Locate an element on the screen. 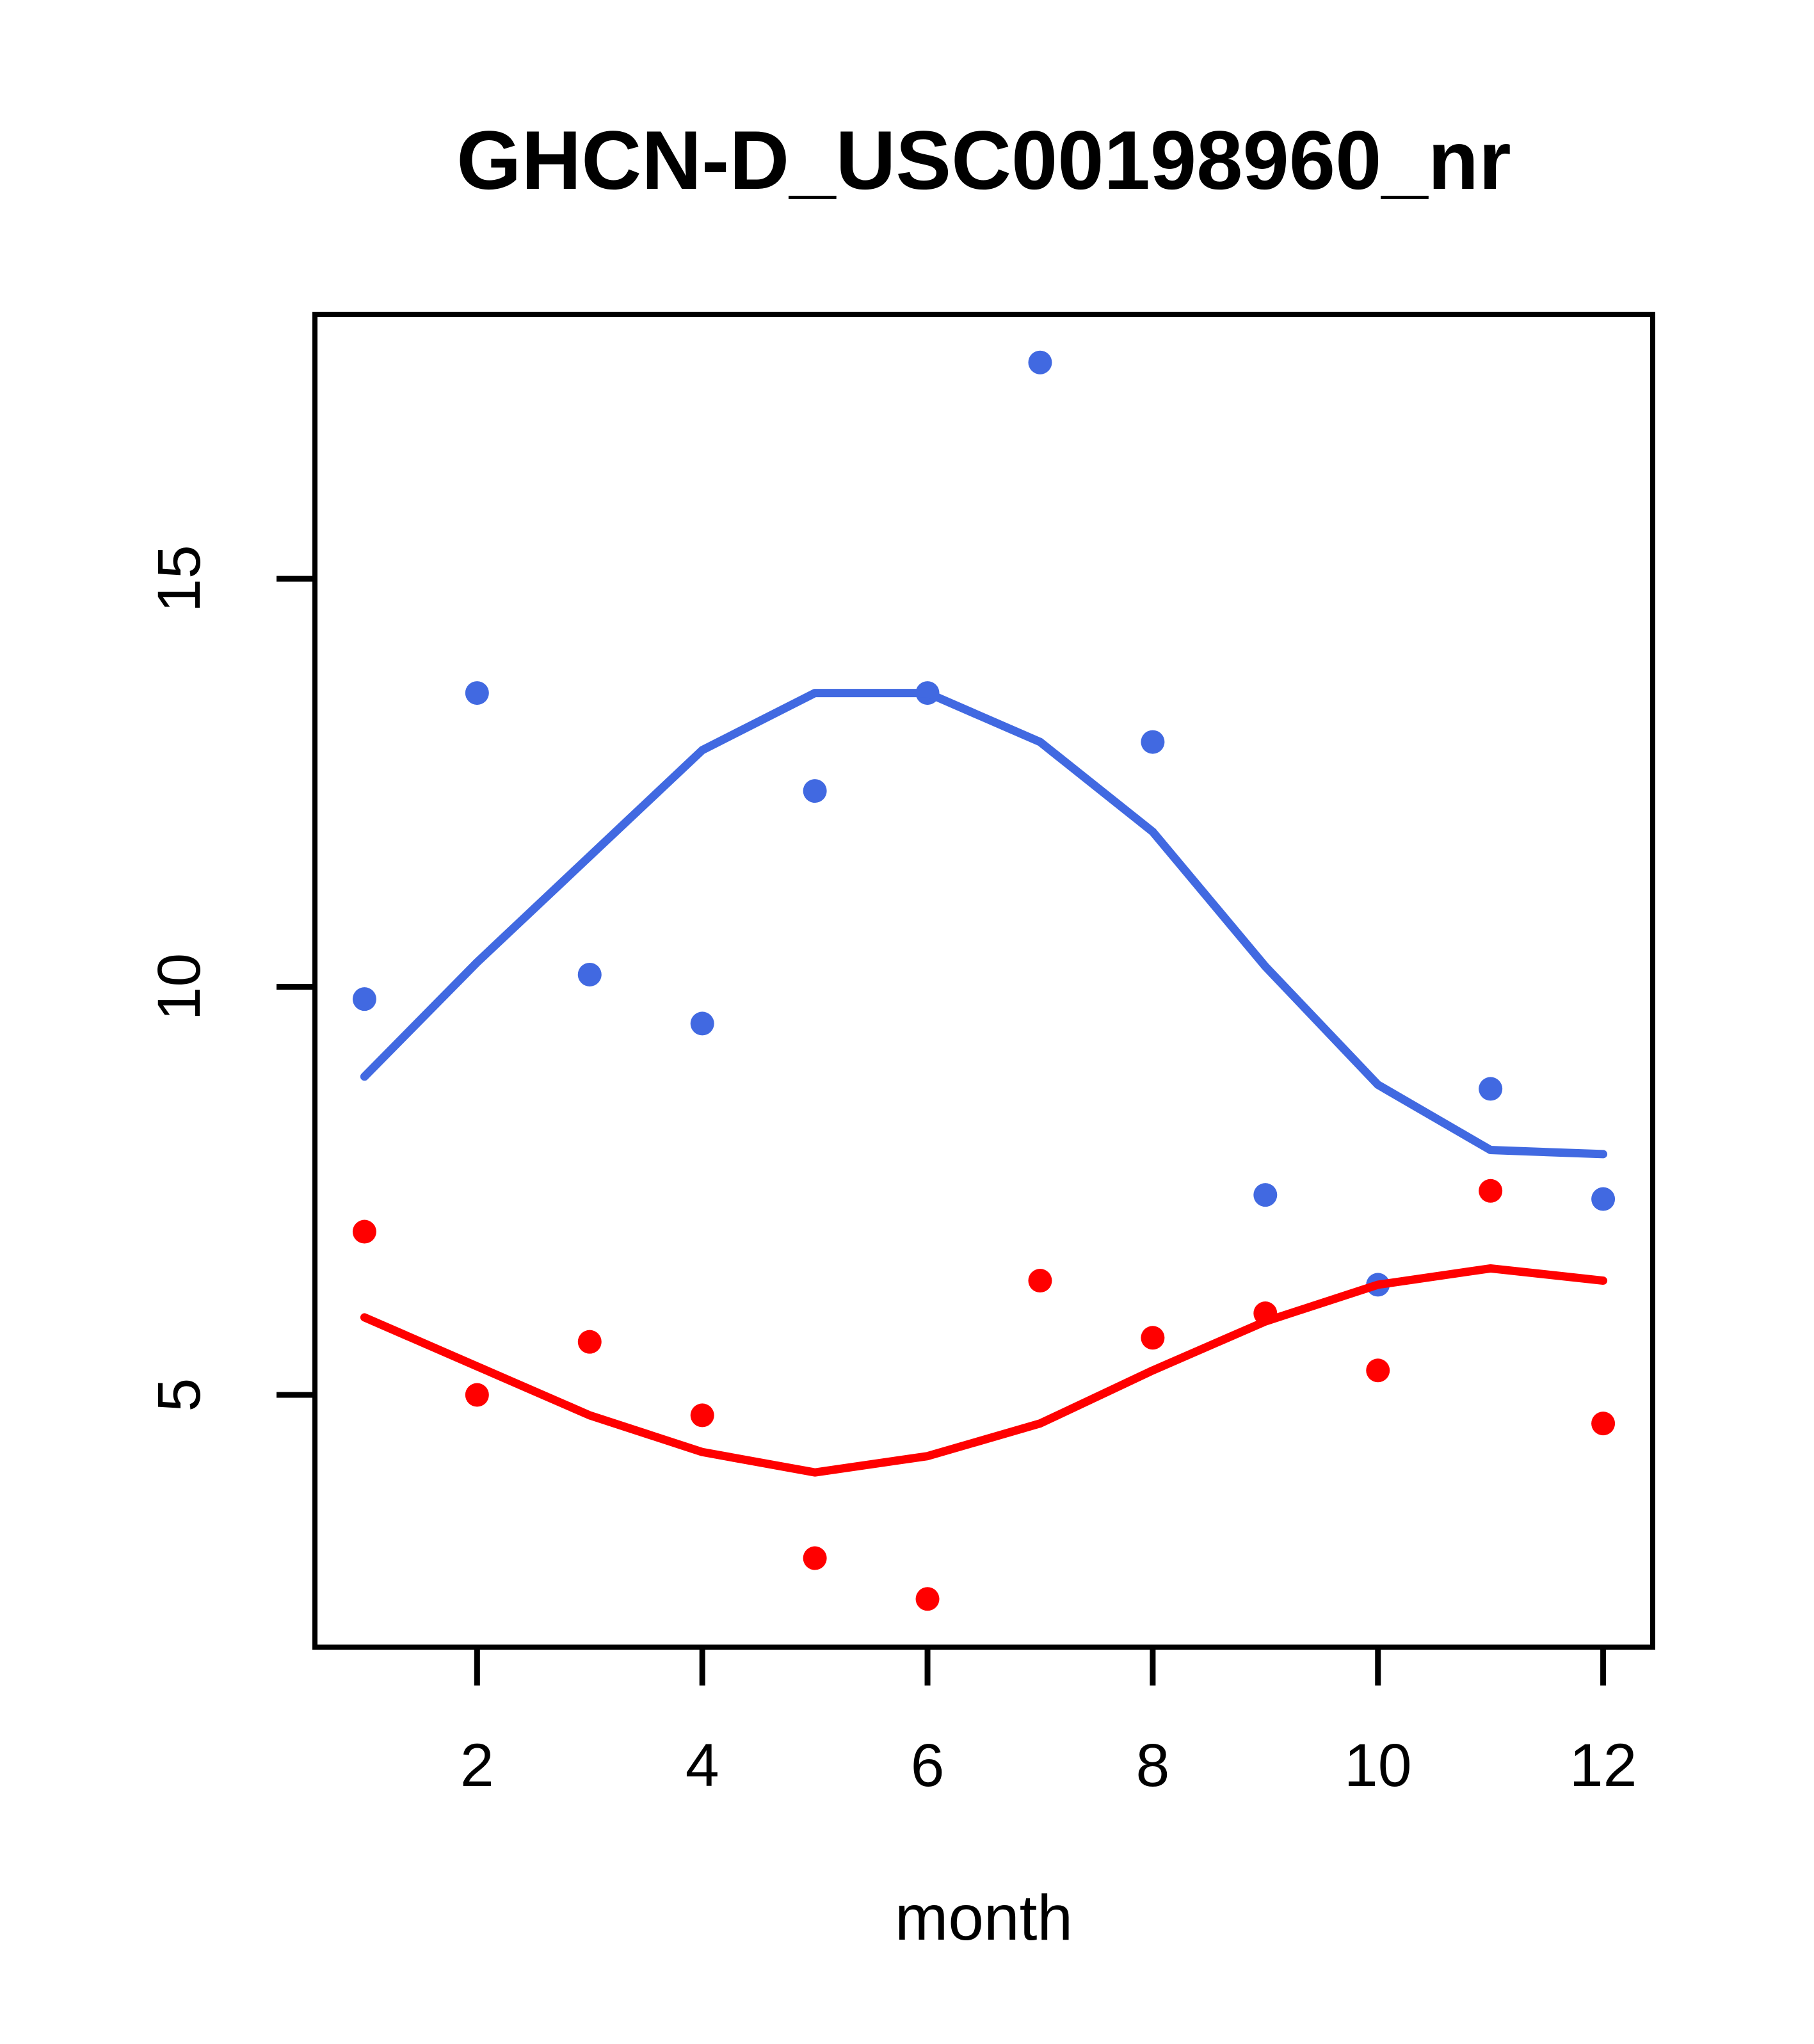  x-axis-label: month is located at coordinates (984, 1918).